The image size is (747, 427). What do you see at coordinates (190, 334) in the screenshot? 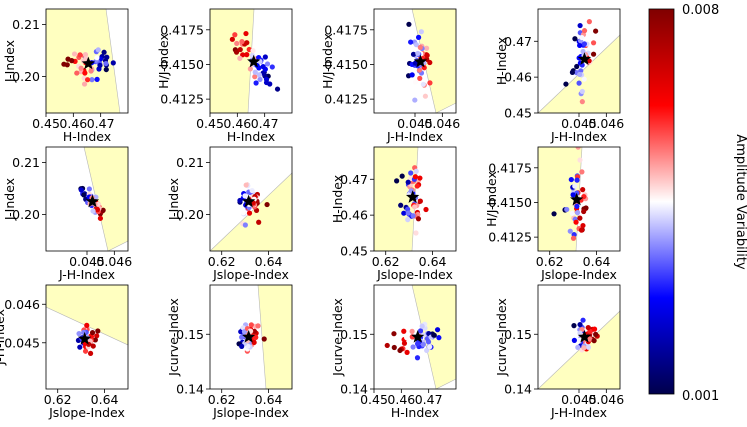
I see `y-tick-label: 0.15` at bounding box center [190, 334].